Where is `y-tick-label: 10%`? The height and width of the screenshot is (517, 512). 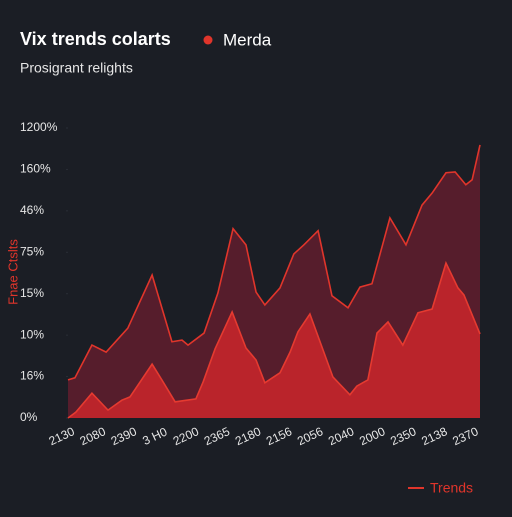
y-tick-label: 10% is located at coordinates (32, 334).